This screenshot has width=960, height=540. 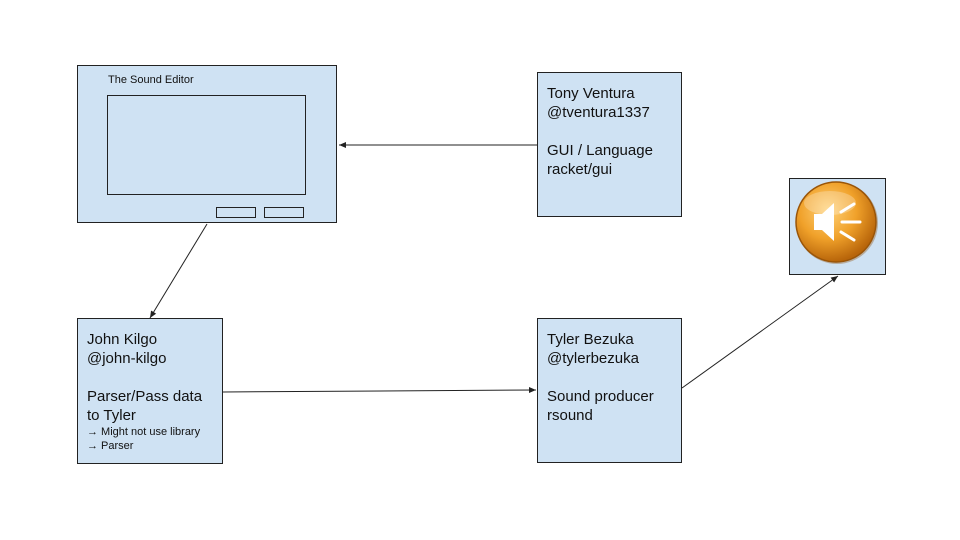 I want to click on arrow-john-to-tyler, so click(x=379, y=390).